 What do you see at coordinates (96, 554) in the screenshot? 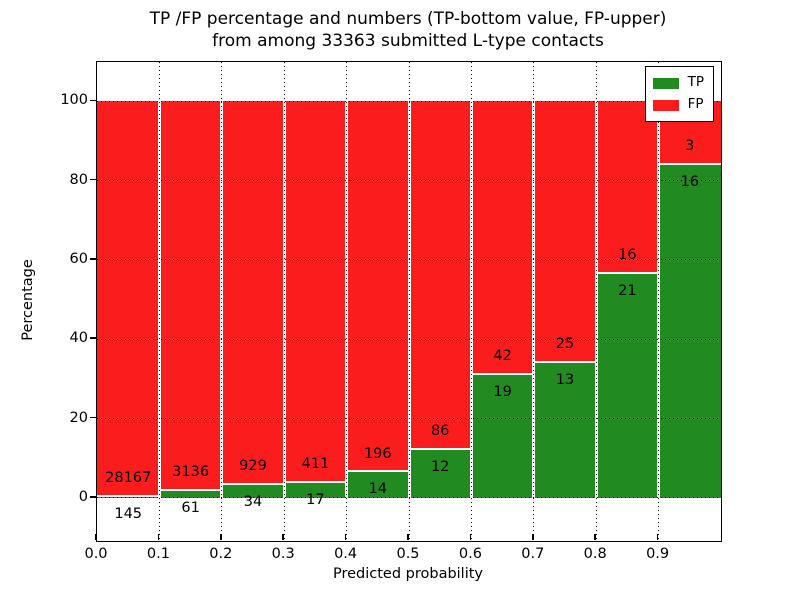
I see `x-tick-label: 0.0` at bounding box center [96, 554].